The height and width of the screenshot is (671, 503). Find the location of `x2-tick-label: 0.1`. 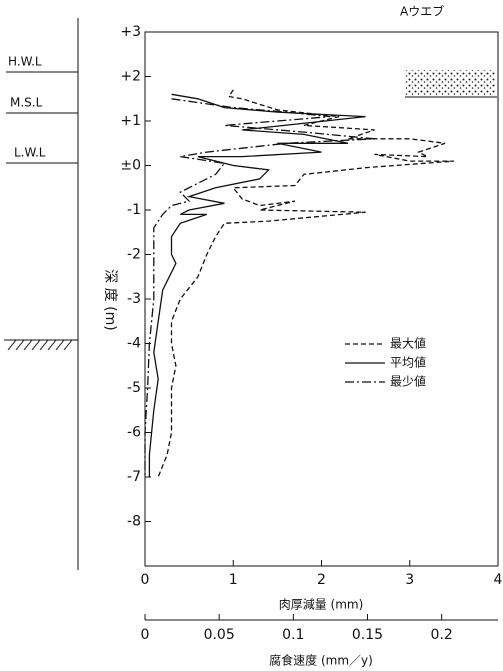

x2-tick-label: 0.1 is located at coordinates (293, 635).